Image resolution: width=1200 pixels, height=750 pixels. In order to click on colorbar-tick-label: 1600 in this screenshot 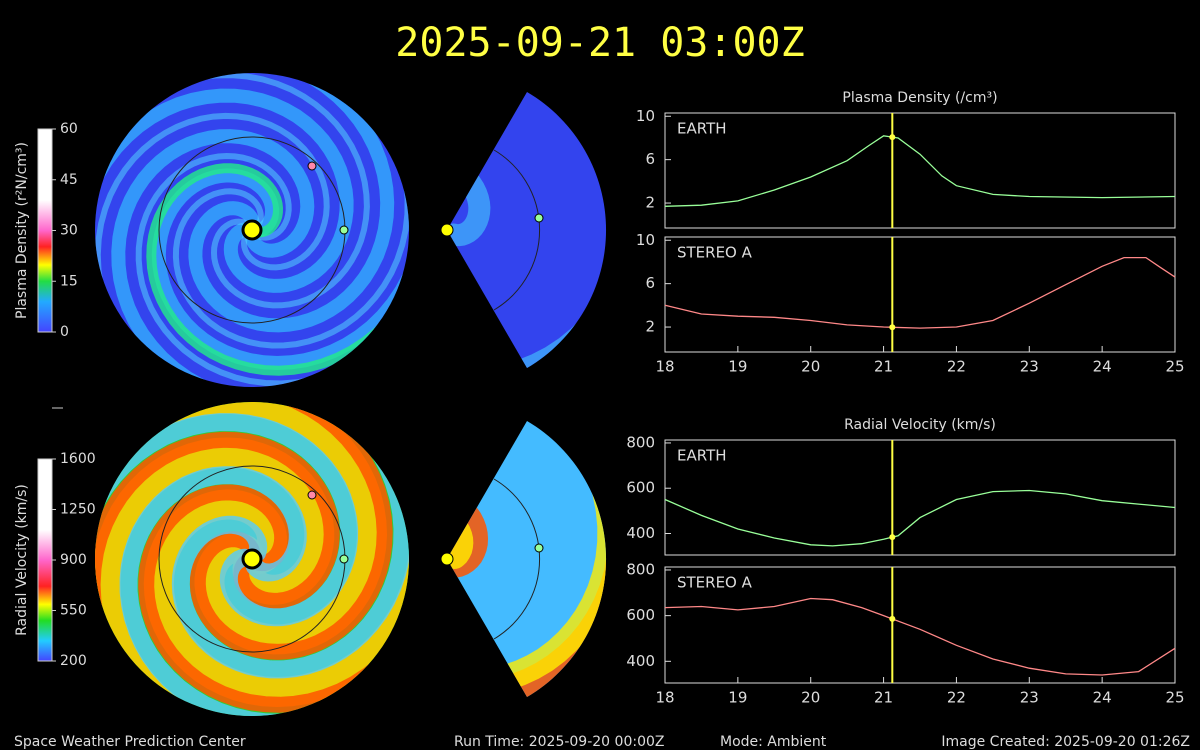, I will do `click(78, 459)`.